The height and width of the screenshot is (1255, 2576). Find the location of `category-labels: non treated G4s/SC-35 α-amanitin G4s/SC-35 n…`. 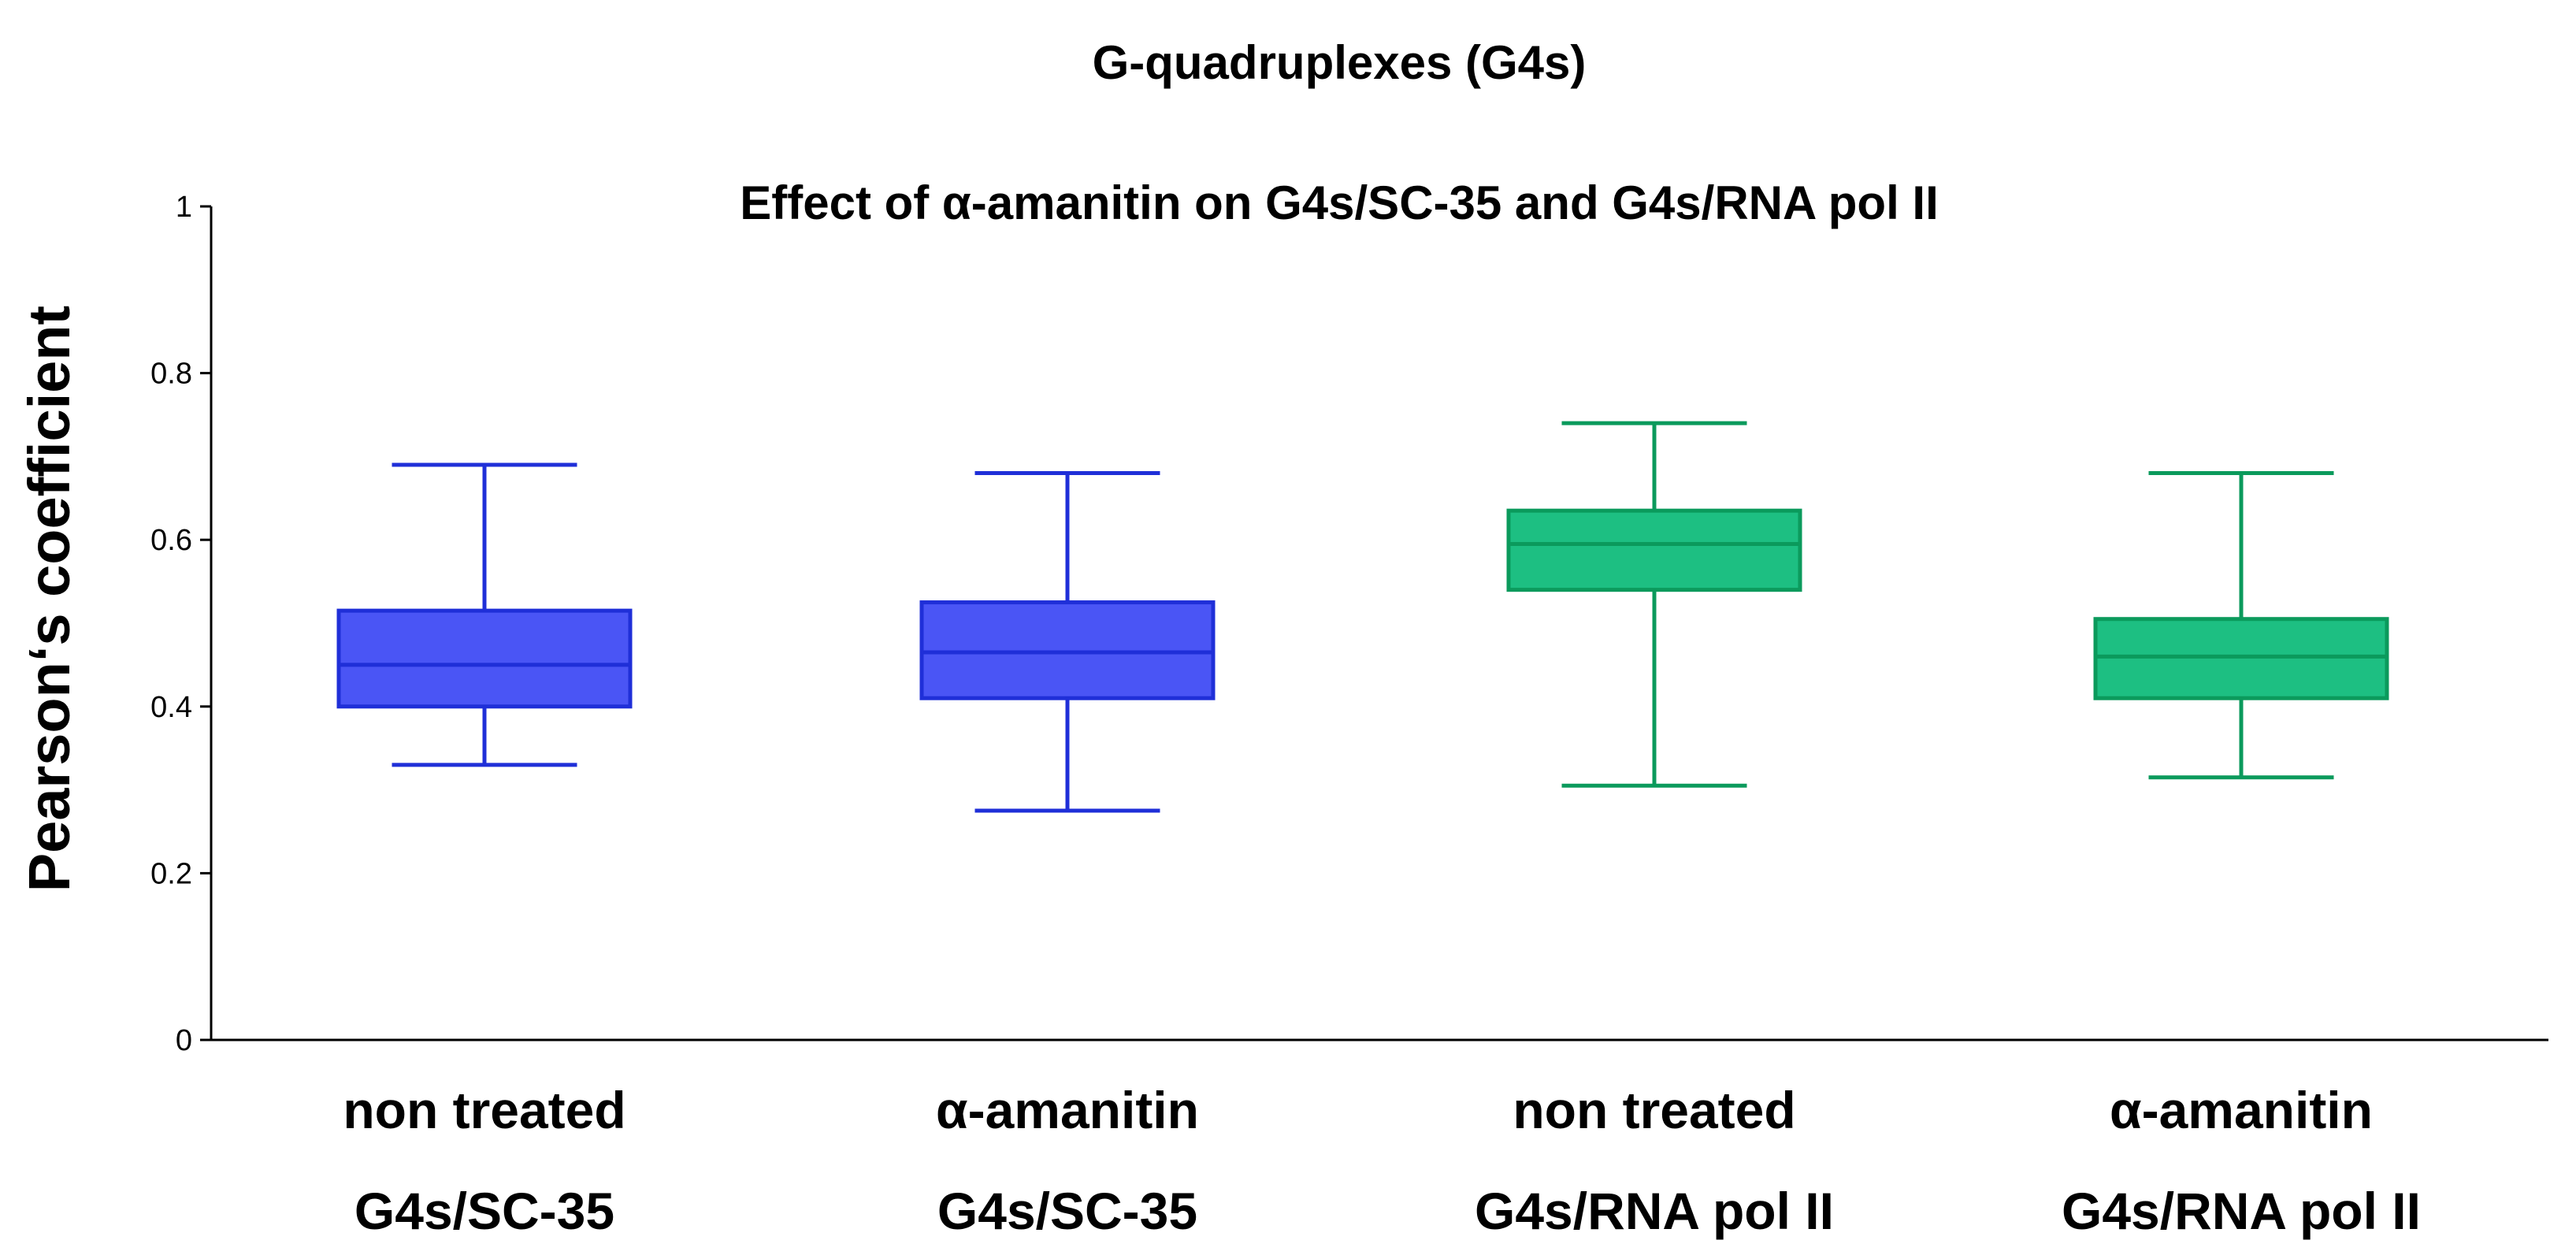

category-labels: non treated G4s/SC-35 α-amanitin G4s/SC-35 n… is located at coordinates (1382, 1160).